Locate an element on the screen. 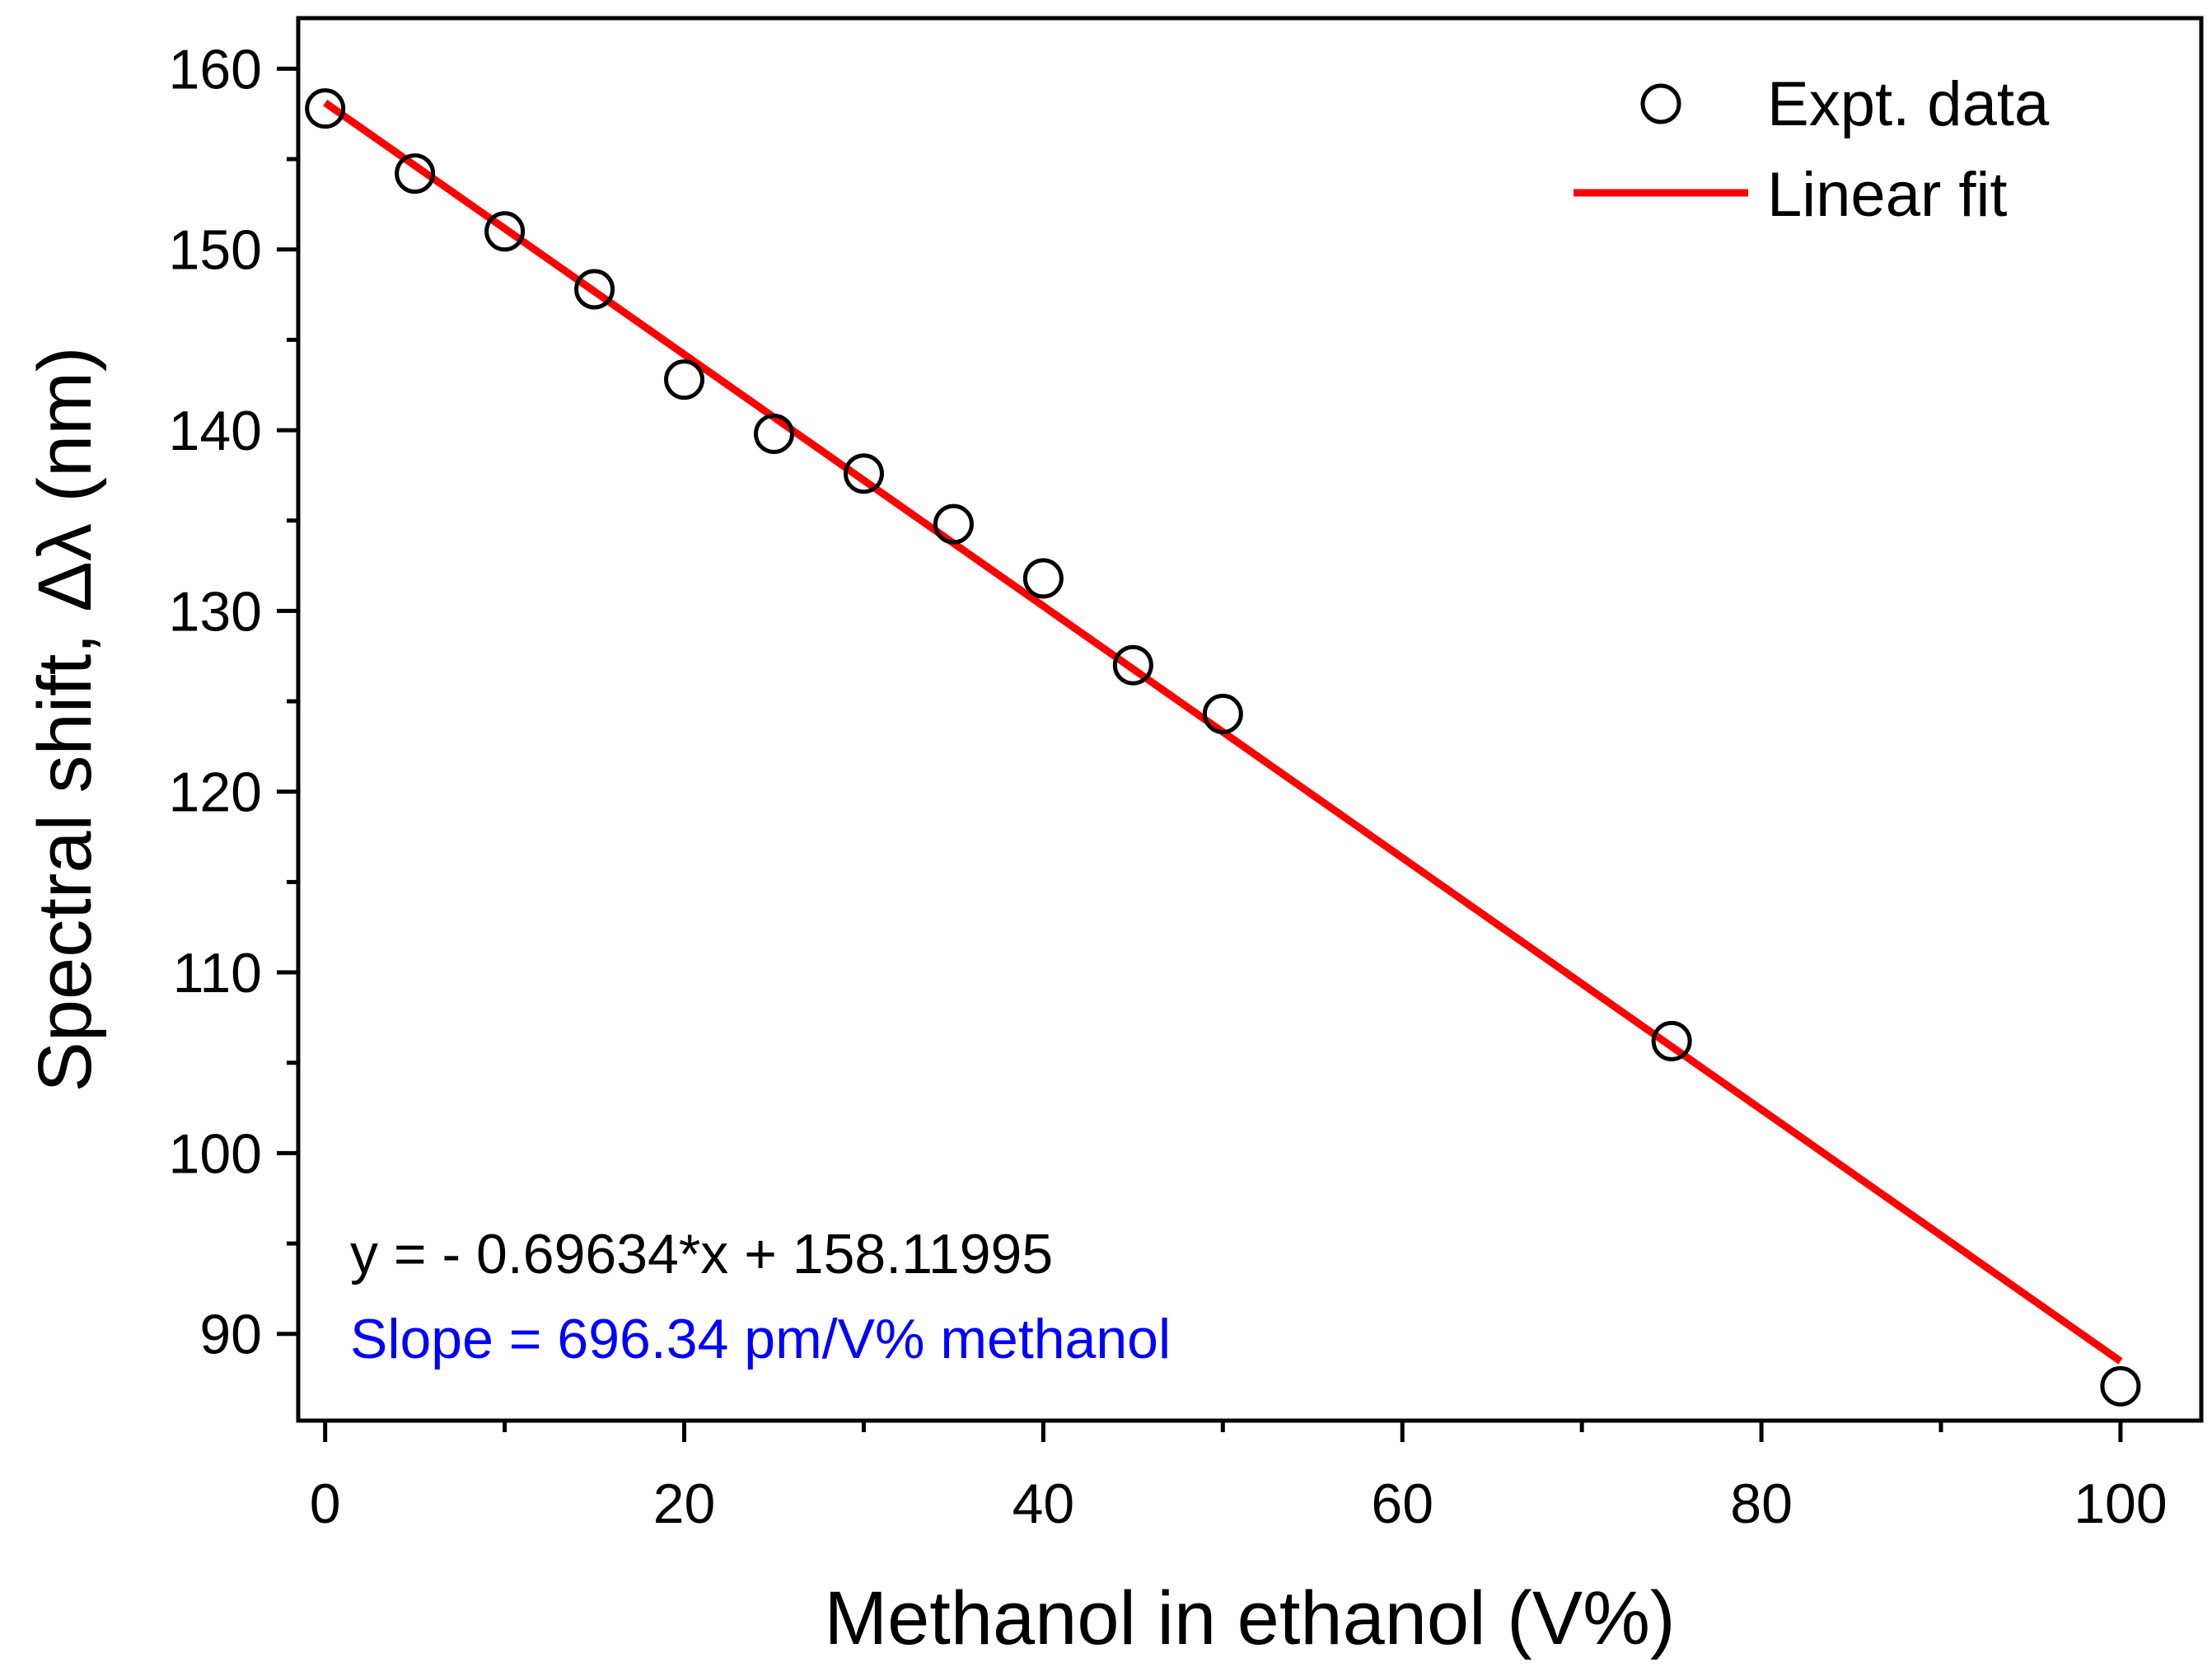 The width and height of the screenshot is (2212, 1667). x-tick-label: 0 is located at coordinates (326, 1504).